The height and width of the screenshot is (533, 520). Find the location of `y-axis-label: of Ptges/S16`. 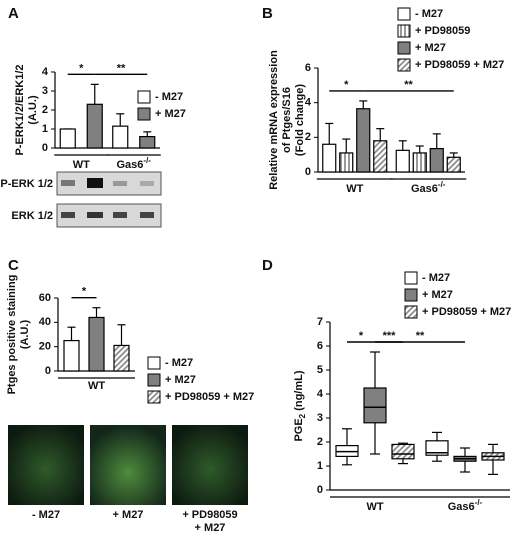

y-axis-label: of Ptges/S16 is located at coordinates (287, 120).